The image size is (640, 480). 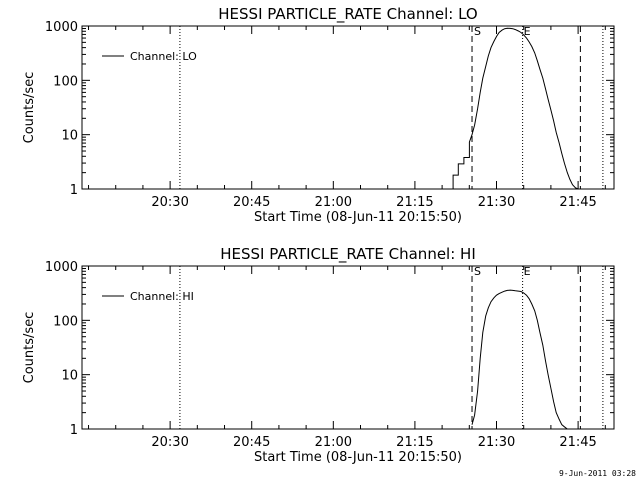 I want to click on series-line-channel-lo, so click(x=516, y=108).